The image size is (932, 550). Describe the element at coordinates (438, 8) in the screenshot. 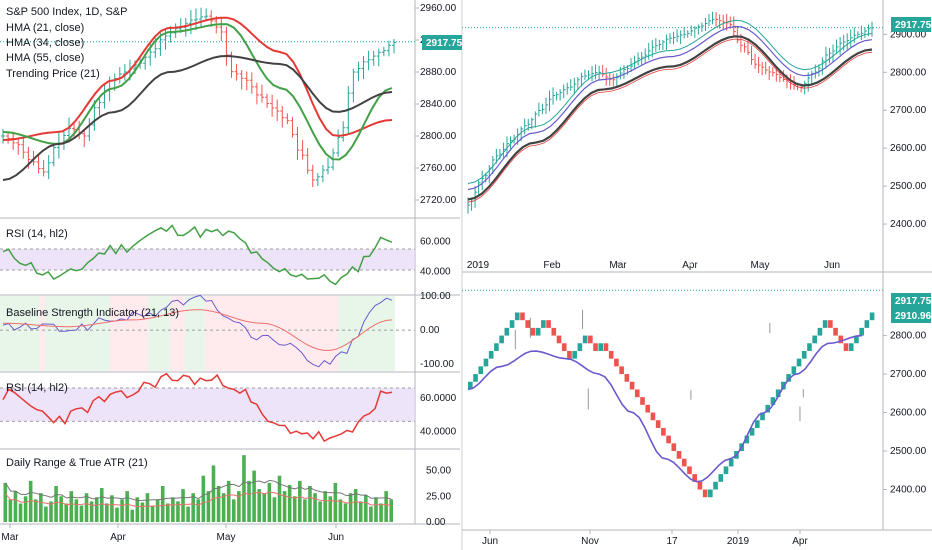

I see `price-tick-label: 2960.00` at that location.